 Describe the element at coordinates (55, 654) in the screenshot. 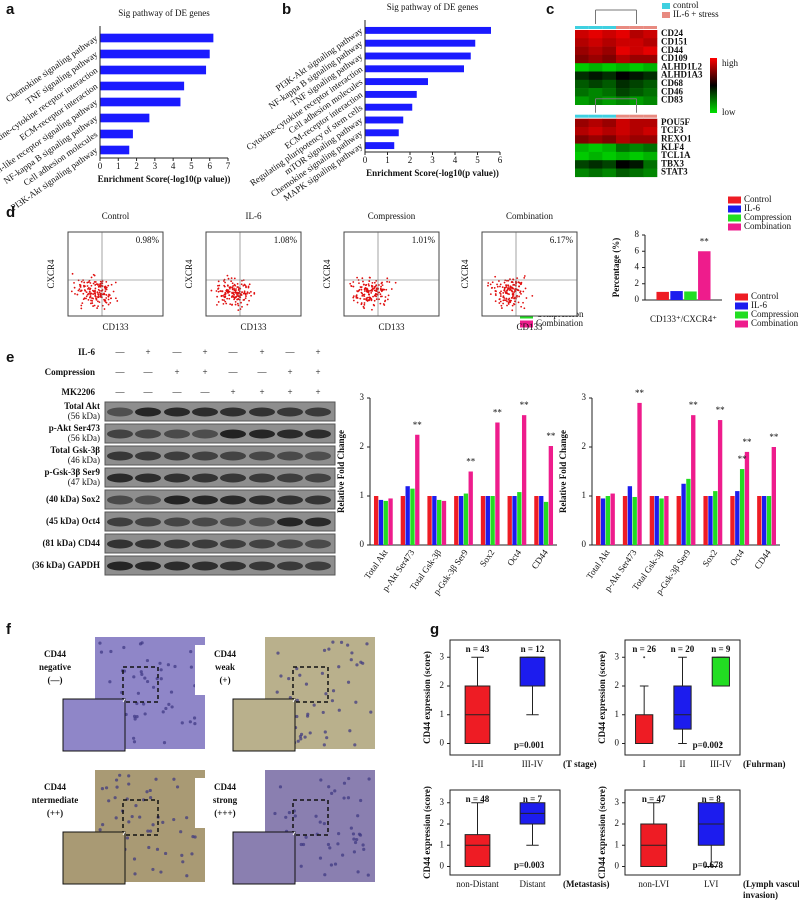

I see `ihc-label: CD44` at that location.